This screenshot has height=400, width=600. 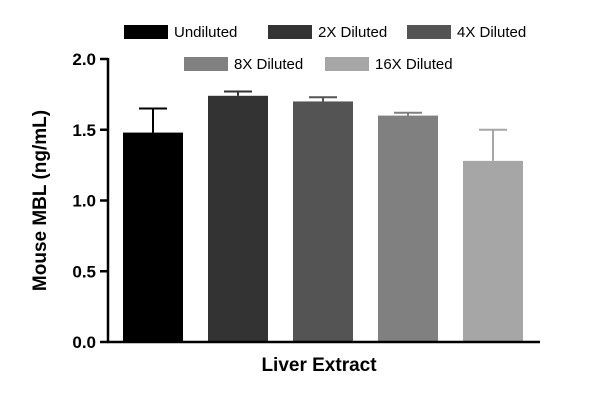 What do you see at coordinates (84, 342) in the screenshot?
I see `y-tick-label: 0.0` at bounding box center [84, 342].